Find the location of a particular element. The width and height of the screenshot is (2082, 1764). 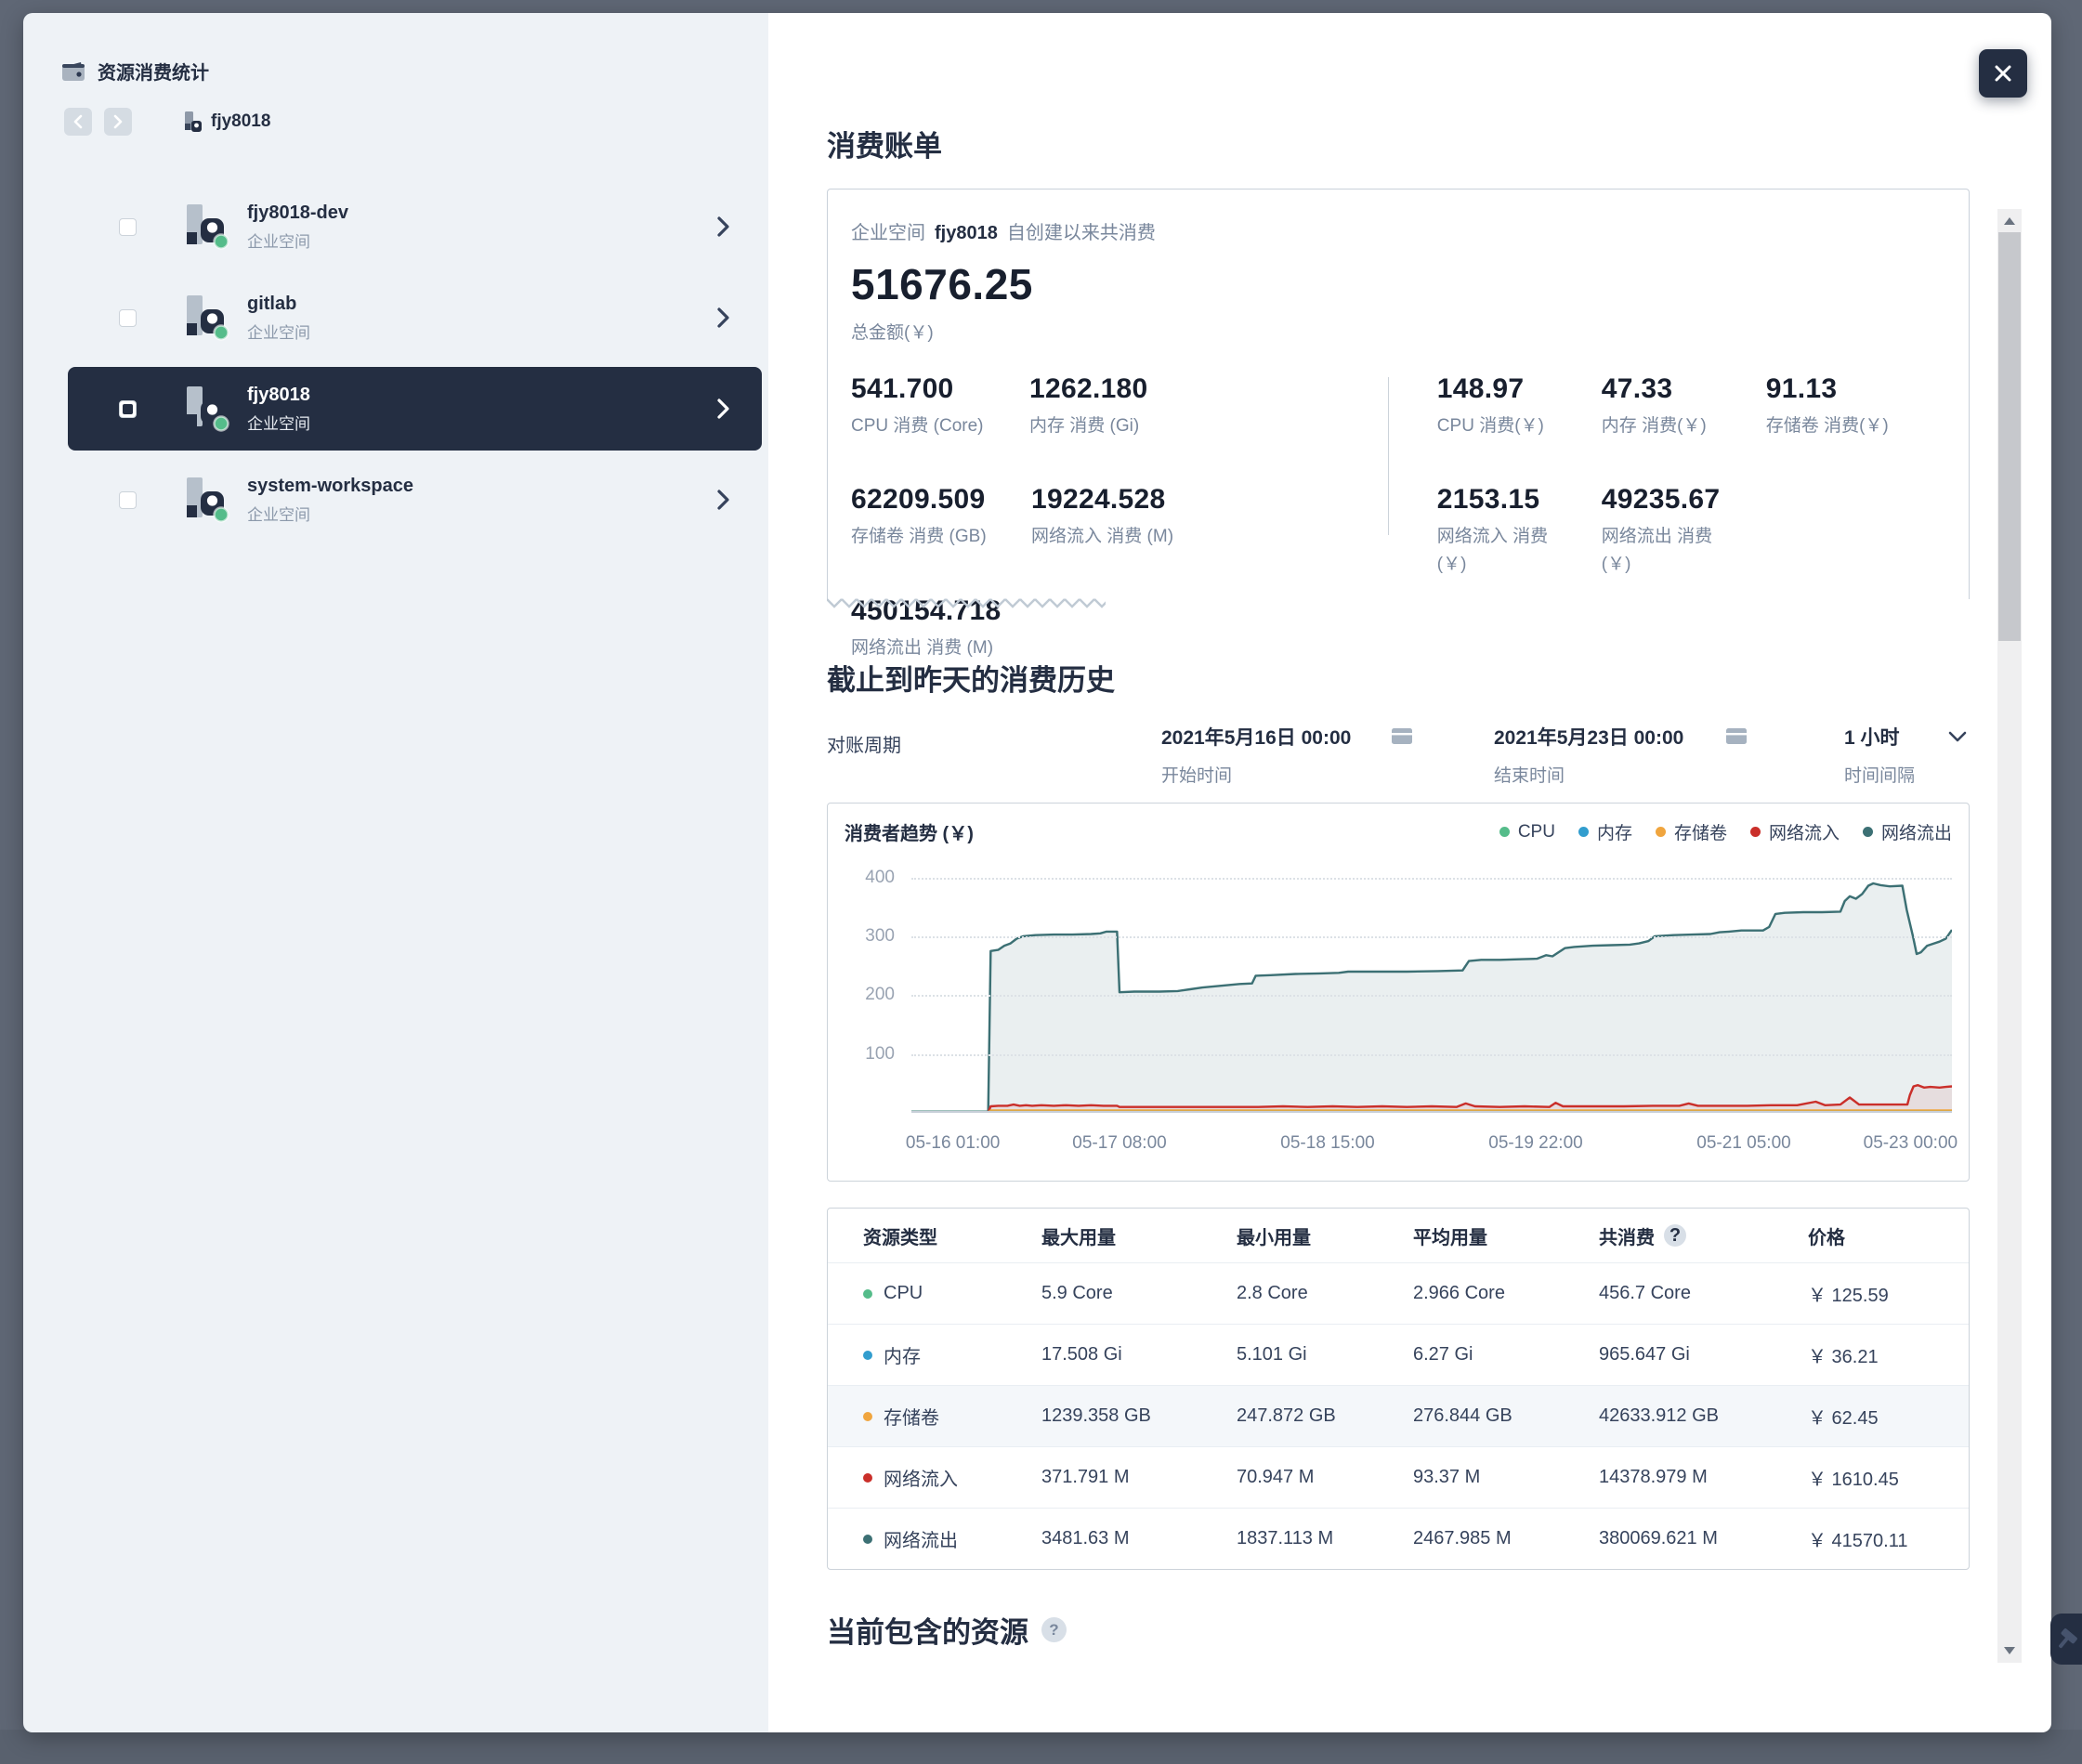

start-date-label: 开始时间 is located at coordinates (1197, 776).